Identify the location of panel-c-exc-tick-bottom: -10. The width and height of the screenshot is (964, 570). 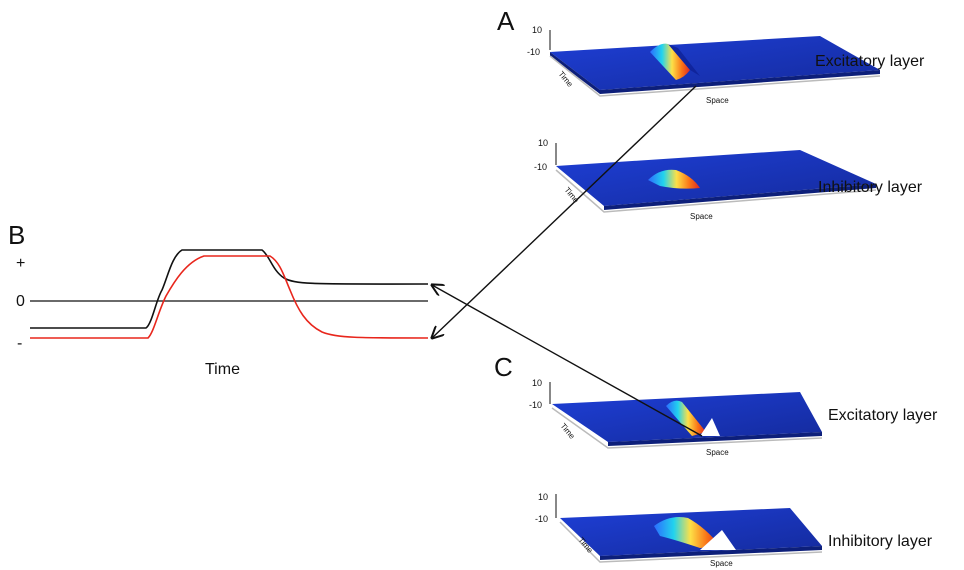
(535, 405).